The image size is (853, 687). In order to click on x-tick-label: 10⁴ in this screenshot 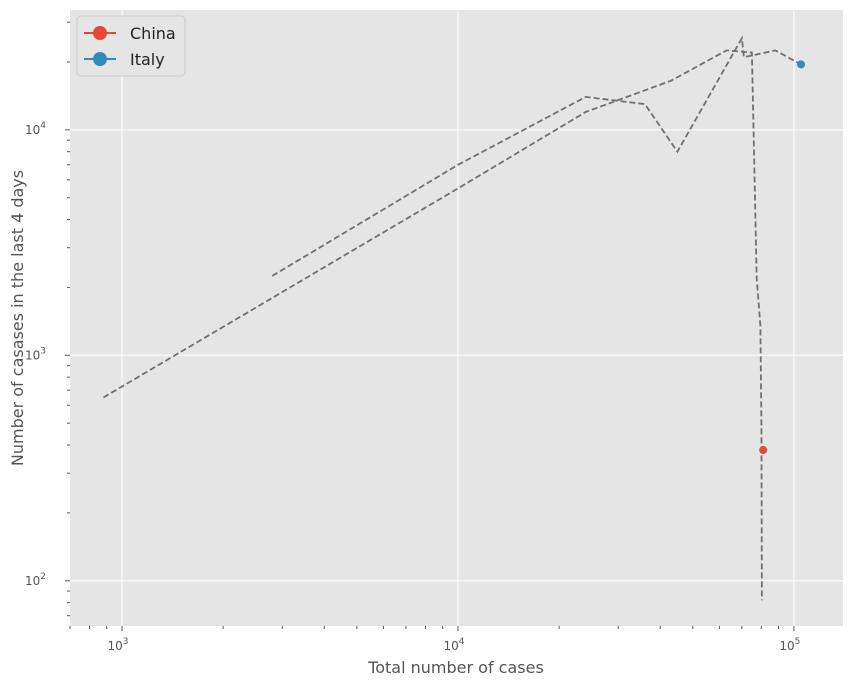, I will do `click(453, 645)`.